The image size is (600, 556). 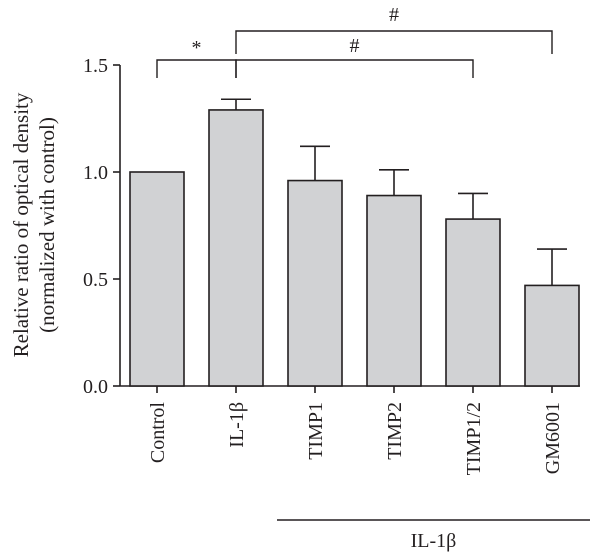 I want to click on significance-label-2: #, so click(x=394, y=15).